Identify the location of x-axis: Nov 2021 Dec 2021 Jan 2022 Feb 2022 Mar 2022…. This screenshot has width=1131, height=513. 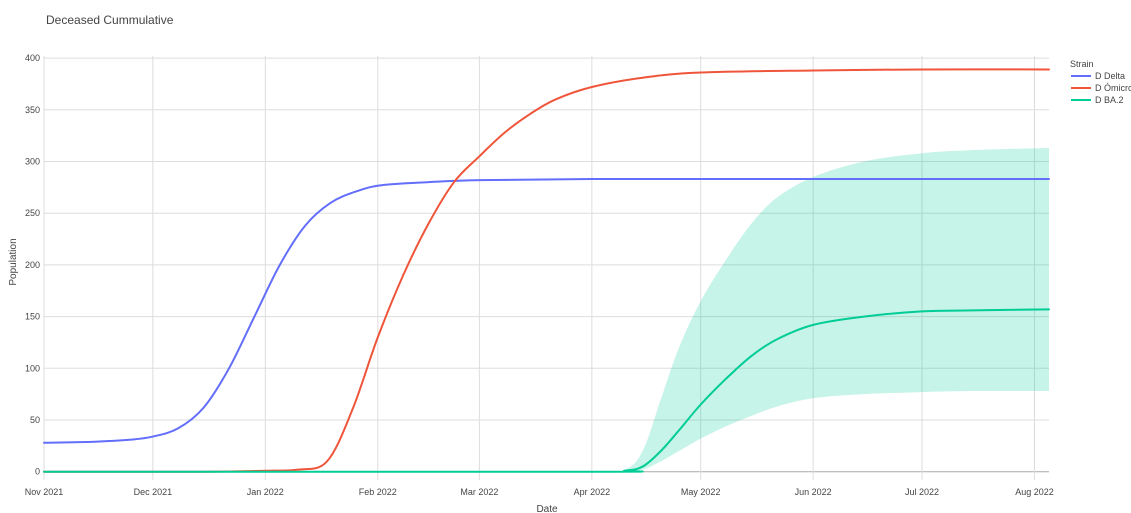
(539, 492).